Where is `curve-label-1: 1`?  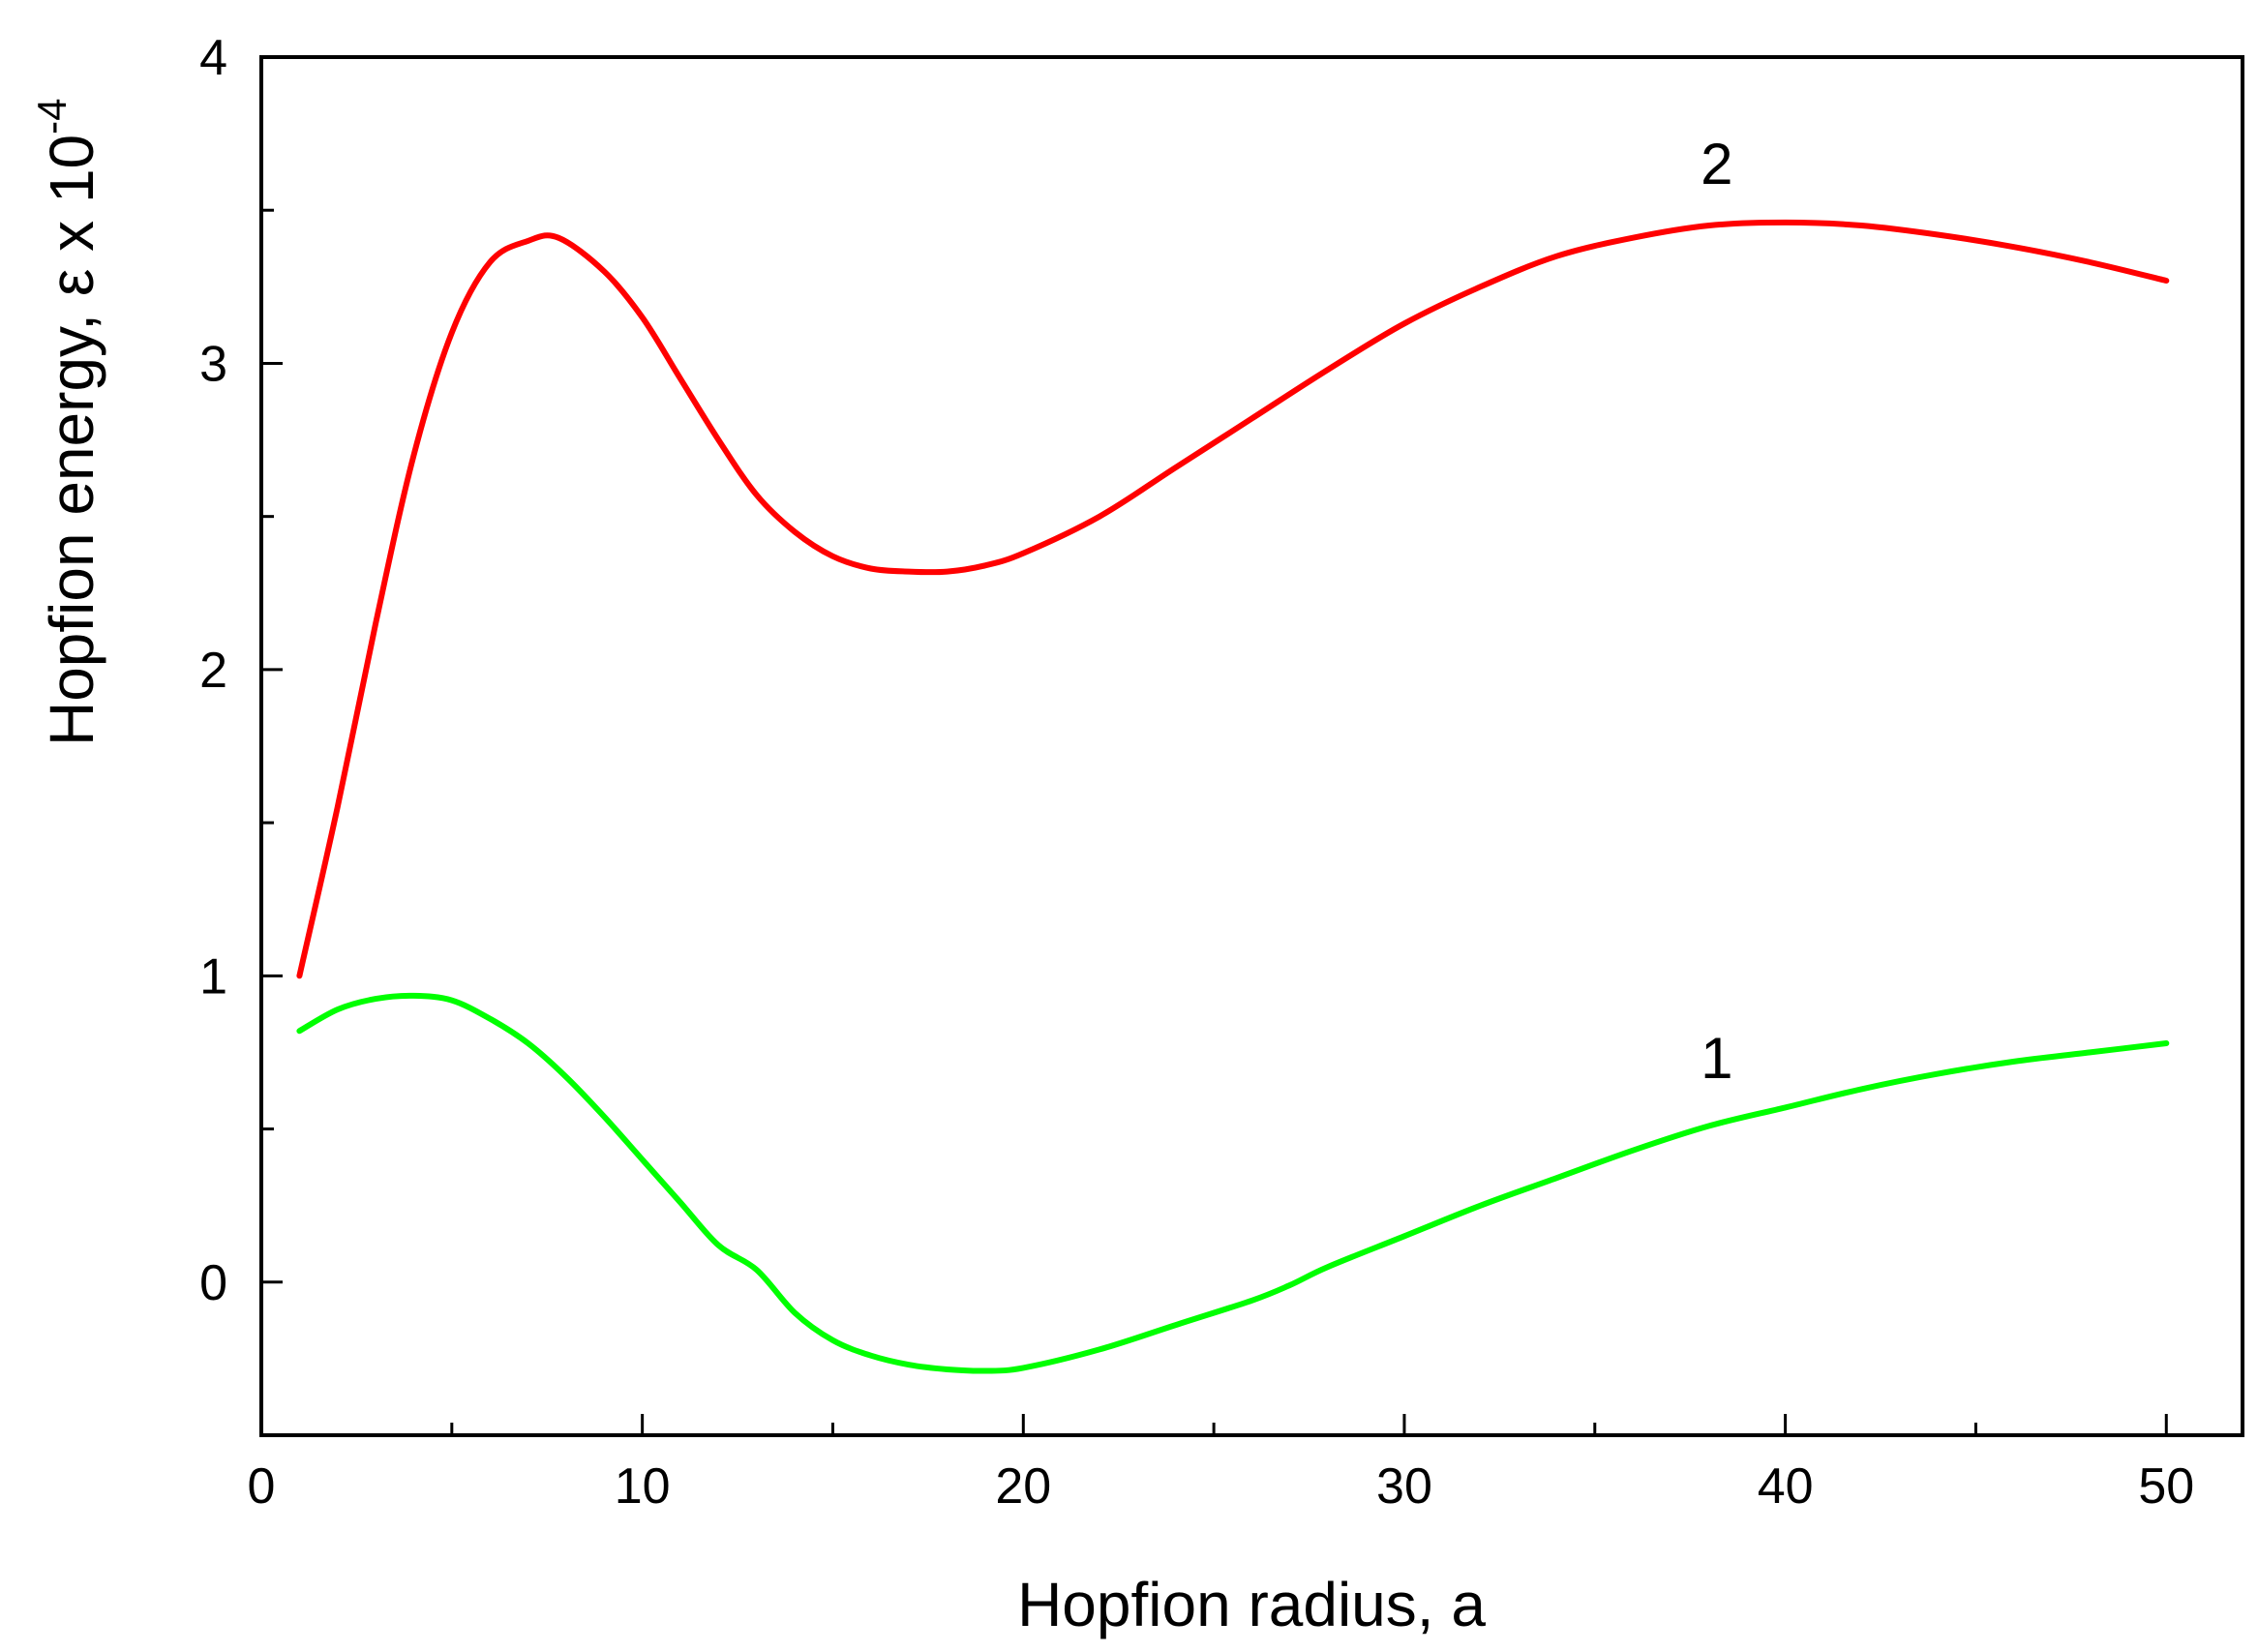 curve-label-1: 1 is located at coordinates (1716, 1059).